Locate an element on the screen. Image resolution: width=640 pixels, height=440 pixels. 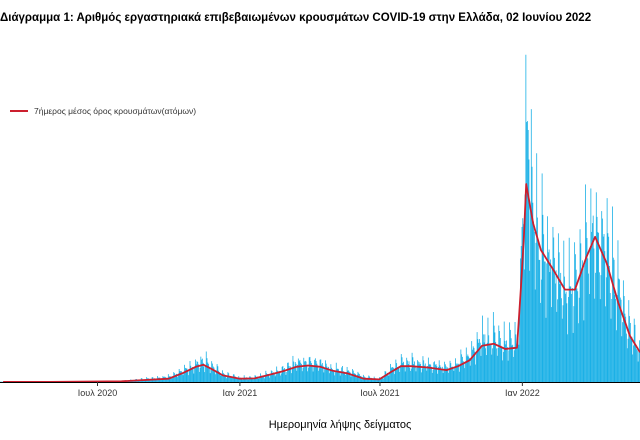
x-tick-label: Ιαν 2022 is located at coordinates (522, 393).